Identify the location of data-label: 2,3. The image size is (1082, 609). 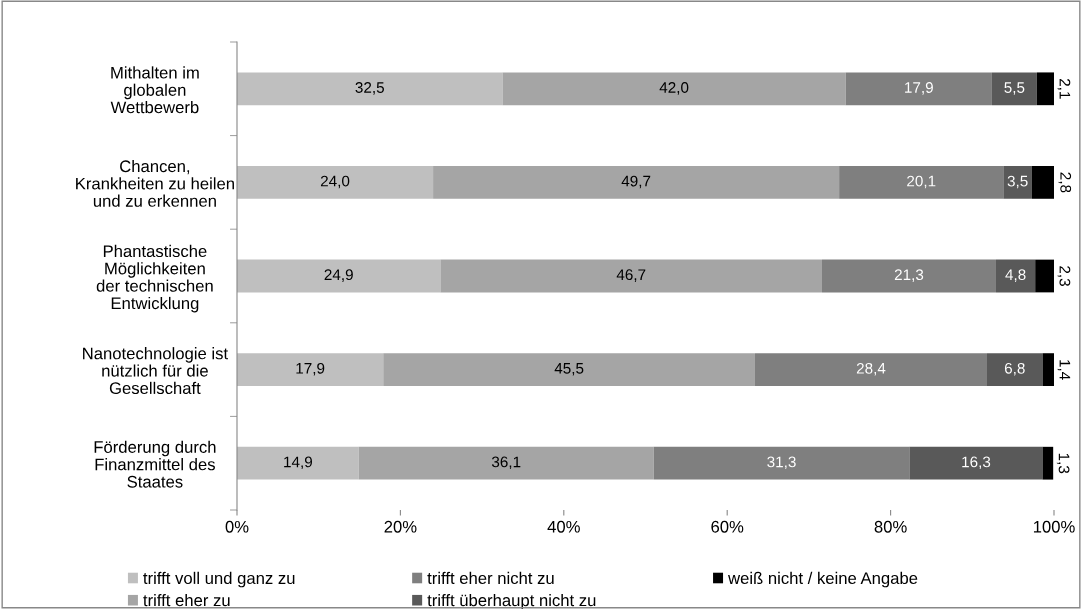
(1064, 276).